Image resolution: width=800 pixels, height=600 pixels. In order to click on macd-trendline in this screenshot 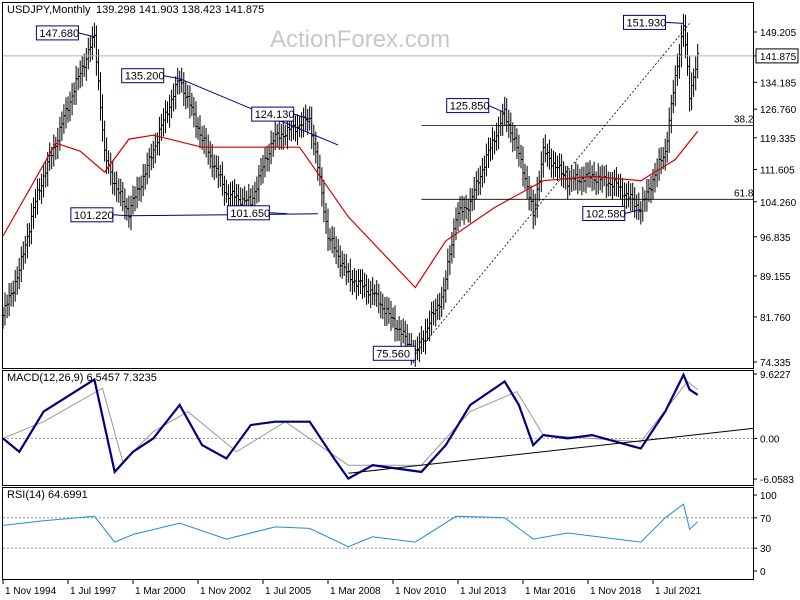, I will do `click(551, 450)`.